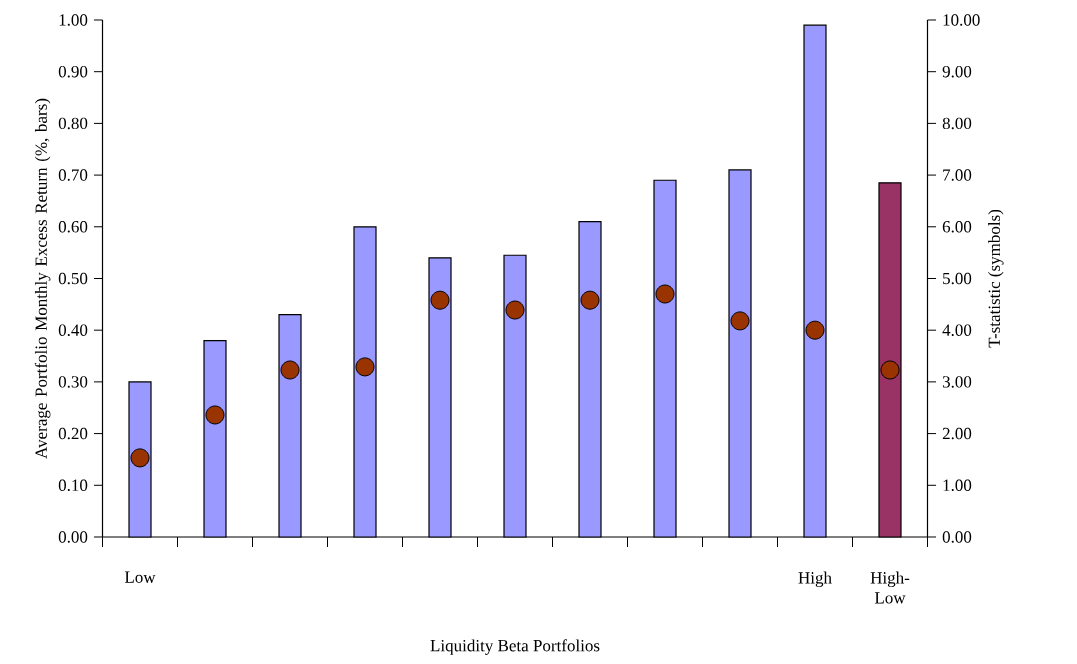 Image resolution: width=1077 pixels, height=664 pixels. Describe the element at coordinates (957, 175) in the screenshot. I see `y2-tick-label: 7.00` at that location.